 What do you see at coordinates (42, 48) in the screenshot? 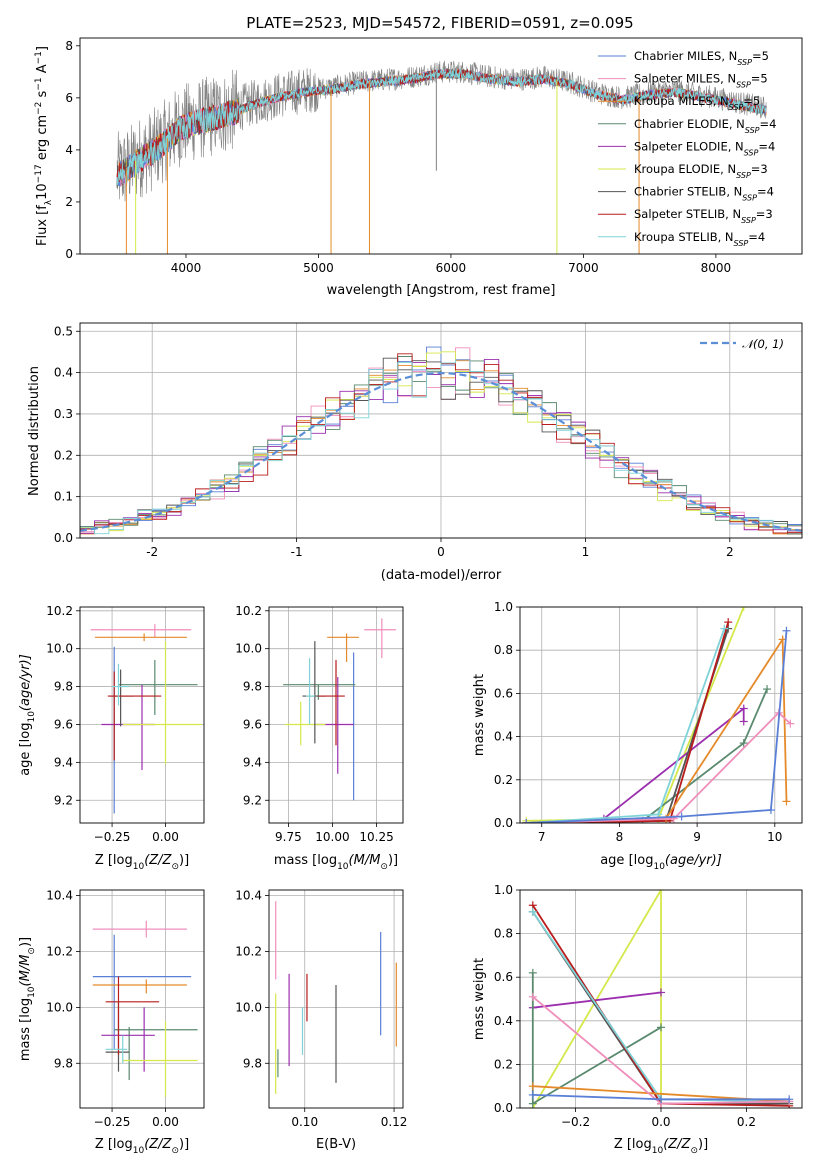
I see `label-part: ]` at bounding box center [42, 48].